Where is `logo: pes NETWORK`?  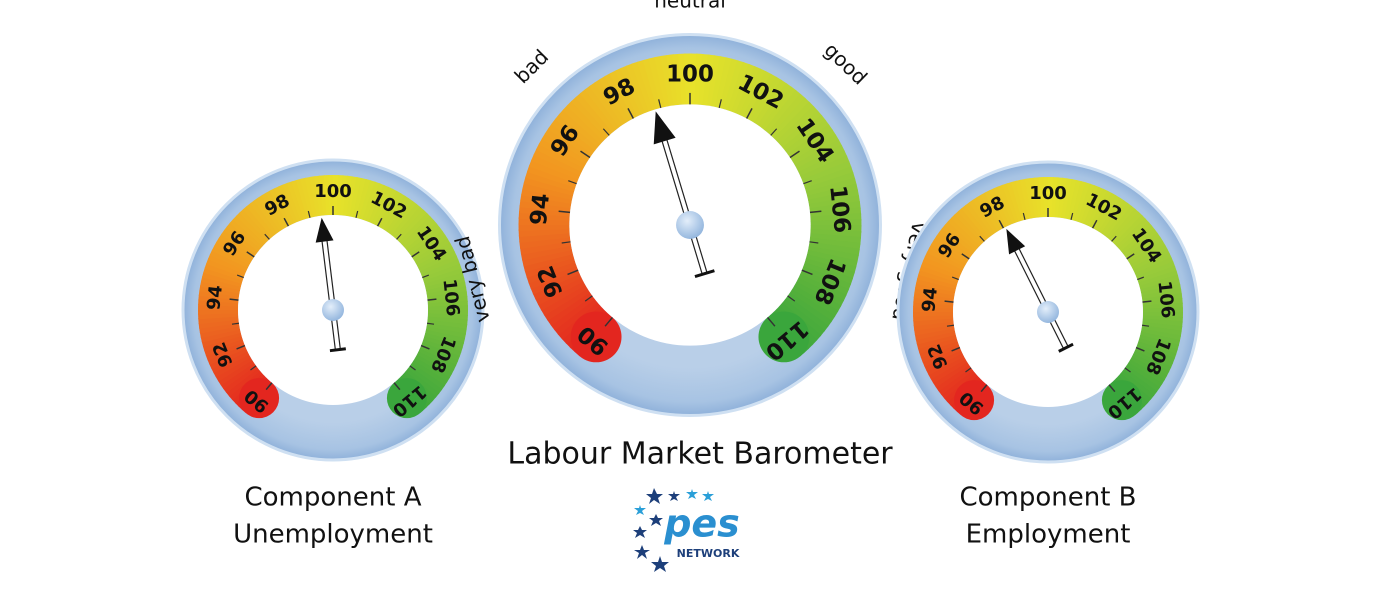
logo: pes NETWORK is located at coordinates (686, 530).